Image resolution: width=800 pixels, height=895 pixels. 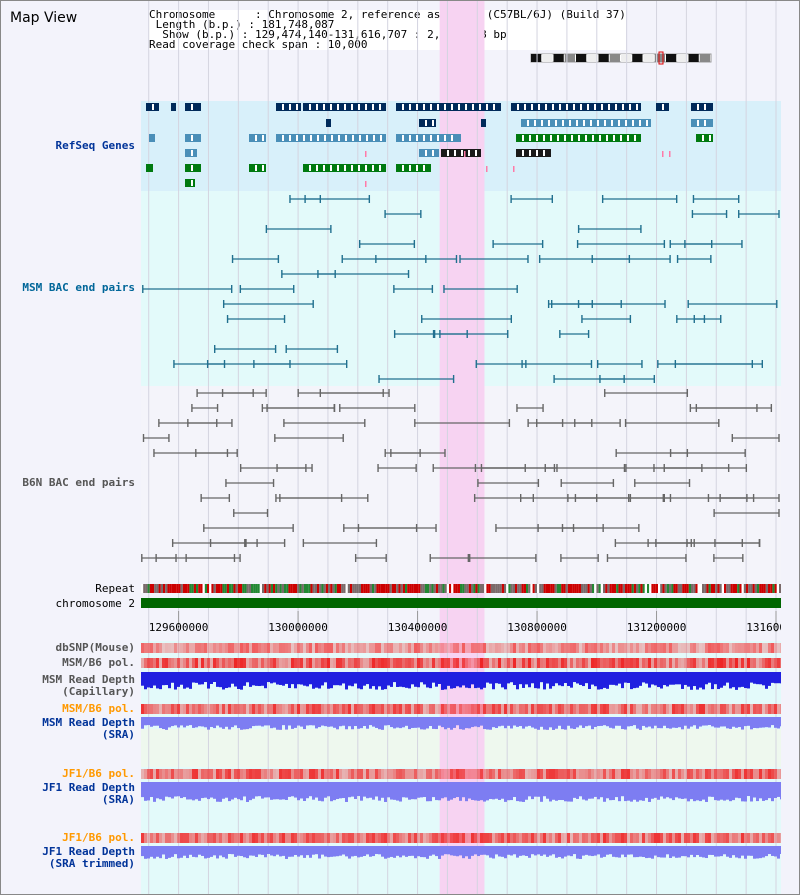 I want to click on track-label-jf1-b6-pol: JF1/B6 pol., so click(x=98, y=773).